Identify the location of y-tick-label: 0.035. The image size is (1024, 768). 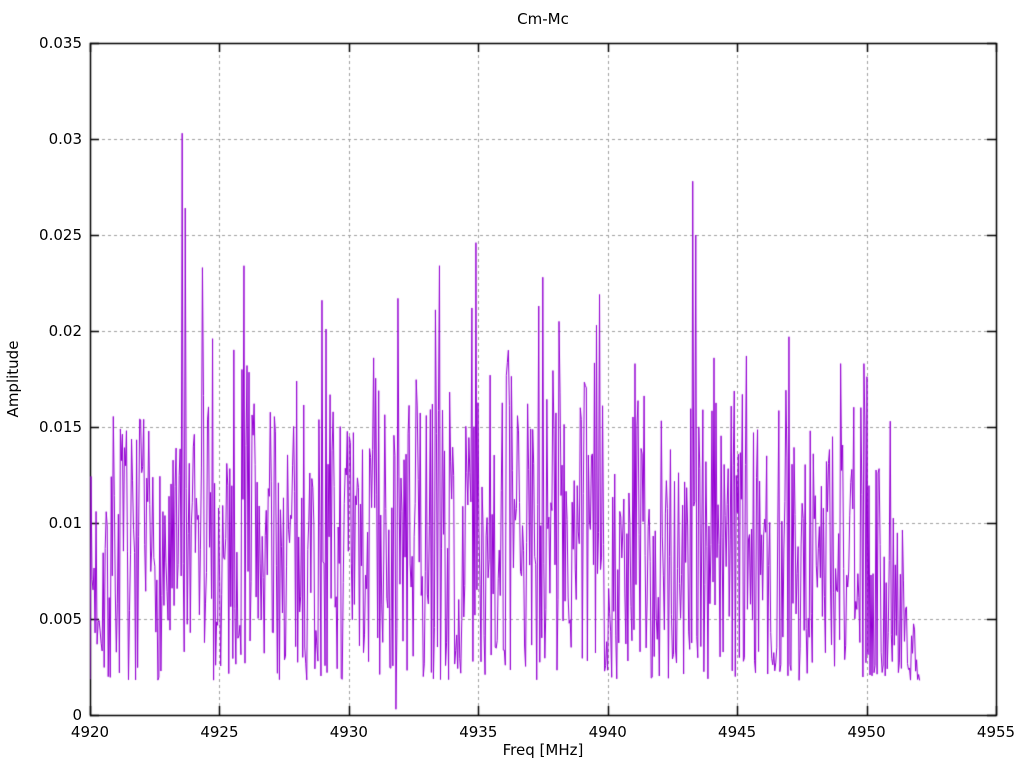
(60, 43).